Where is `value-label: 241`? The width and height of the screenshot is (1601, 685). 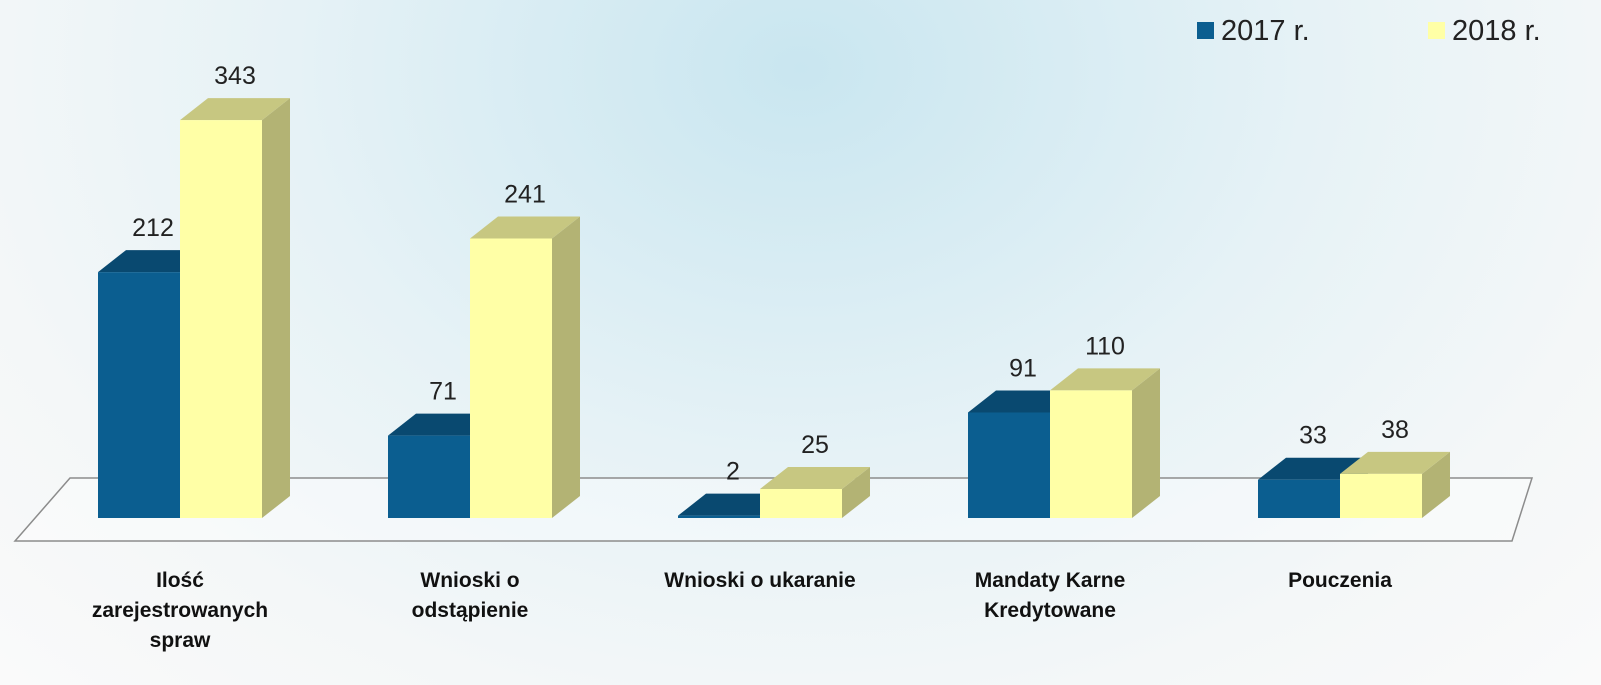 value-label: 241 is located at coordinates (525, 194).